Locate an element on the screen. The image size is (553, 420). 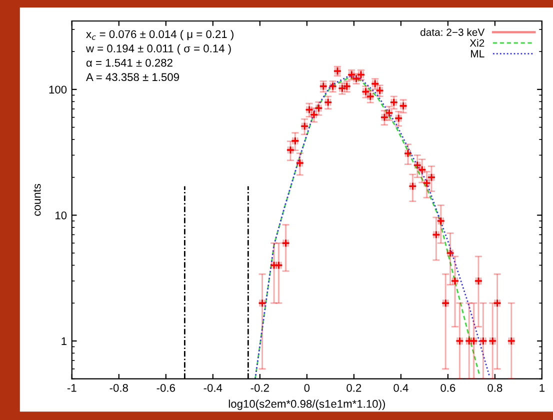
x-tick-label: -1 is located at coordinates (71, 388).